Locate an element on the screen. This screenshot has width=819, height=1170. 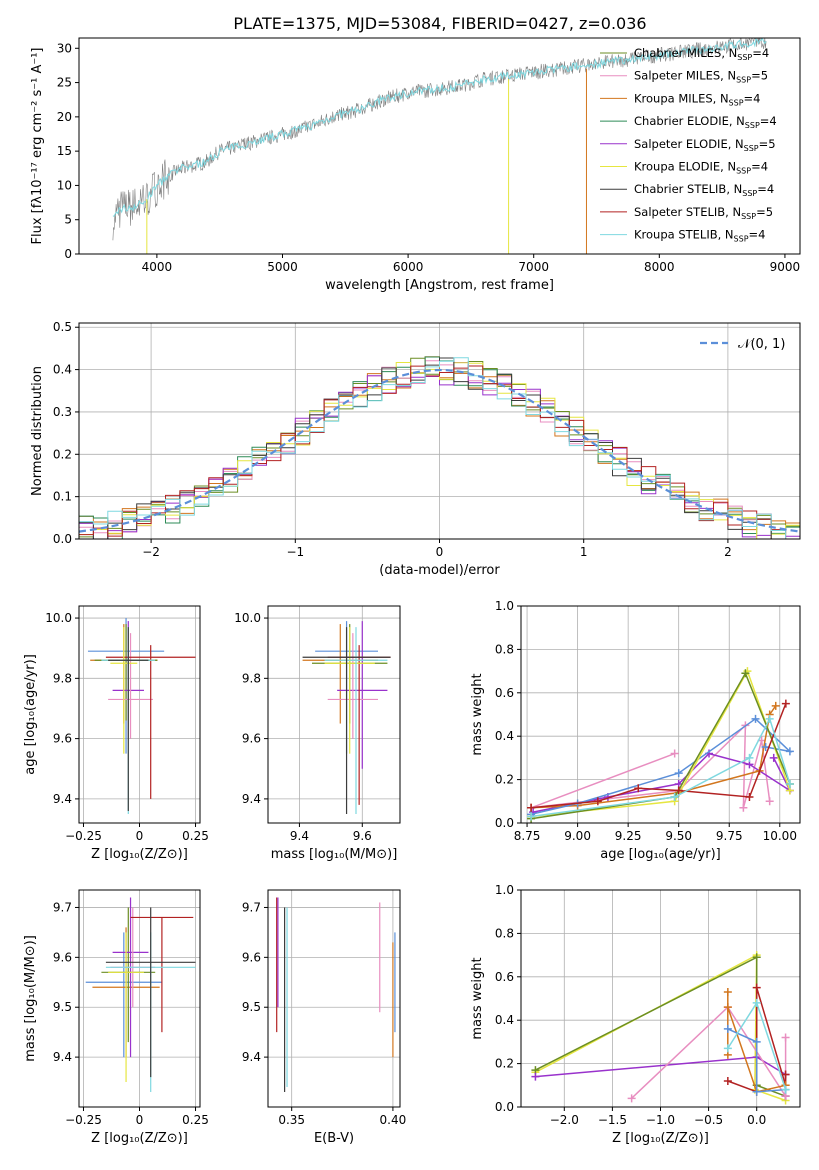
y-tick-label: 25 is located at coordinates (64, 83).